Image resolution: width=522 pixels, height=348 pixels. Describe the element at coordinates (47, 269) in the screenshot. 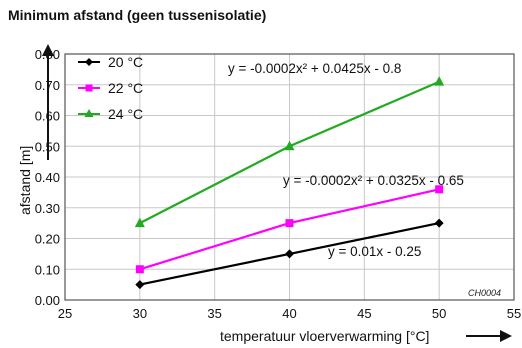

I see `y-tick-label: 0.10` at that location.